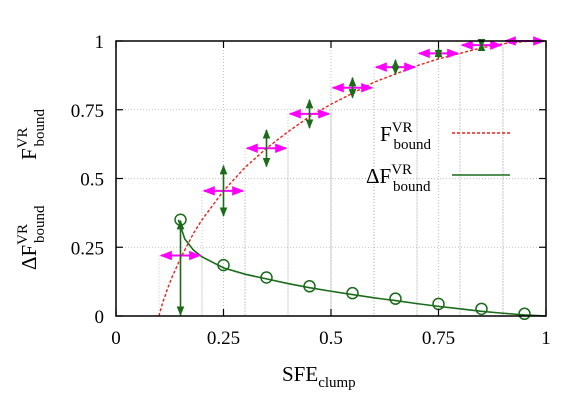 The height and width of the screenshot is (411, 586). What do you see at coordinates (100, 317) in the screenshot?
I see `y-tick-label-0: 0` at bounding box center [100, 317].